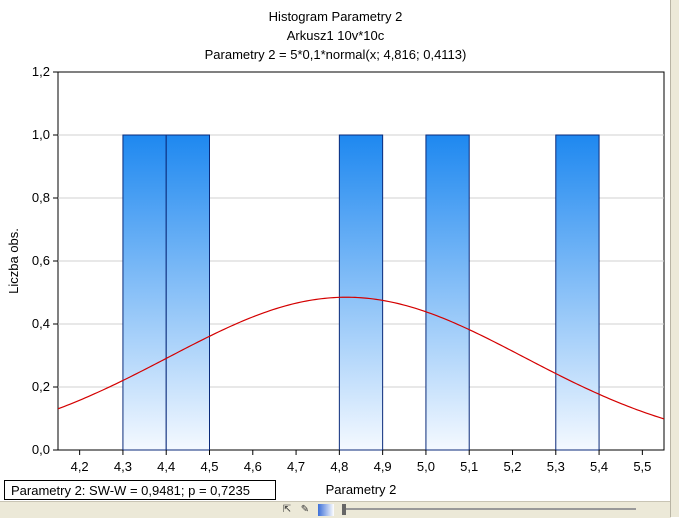 This screenshot has height=518, width=679. I want to click on y-tick-label: 0,6, so click(41, 260).